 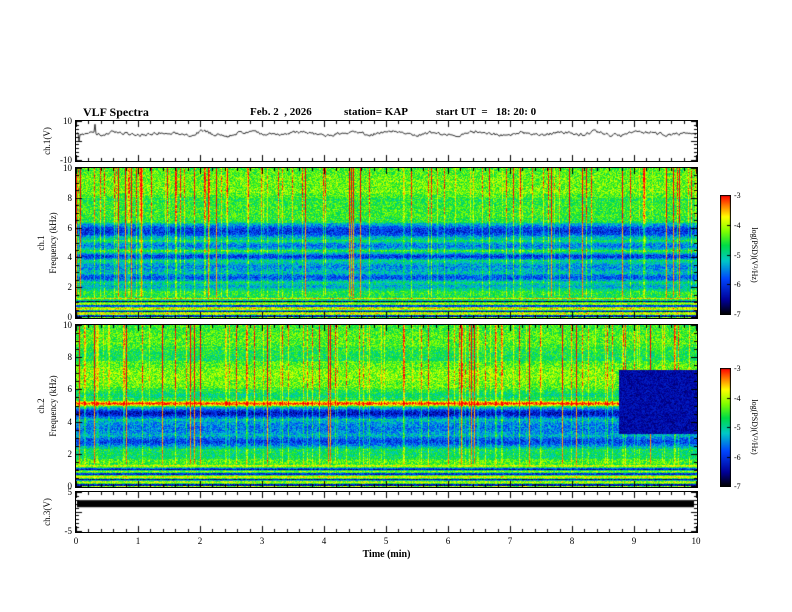 What do you see at coordinates (696, 541) in the screenshot?
I see `x-tick-label: 10` at bounding box center [696, 541].